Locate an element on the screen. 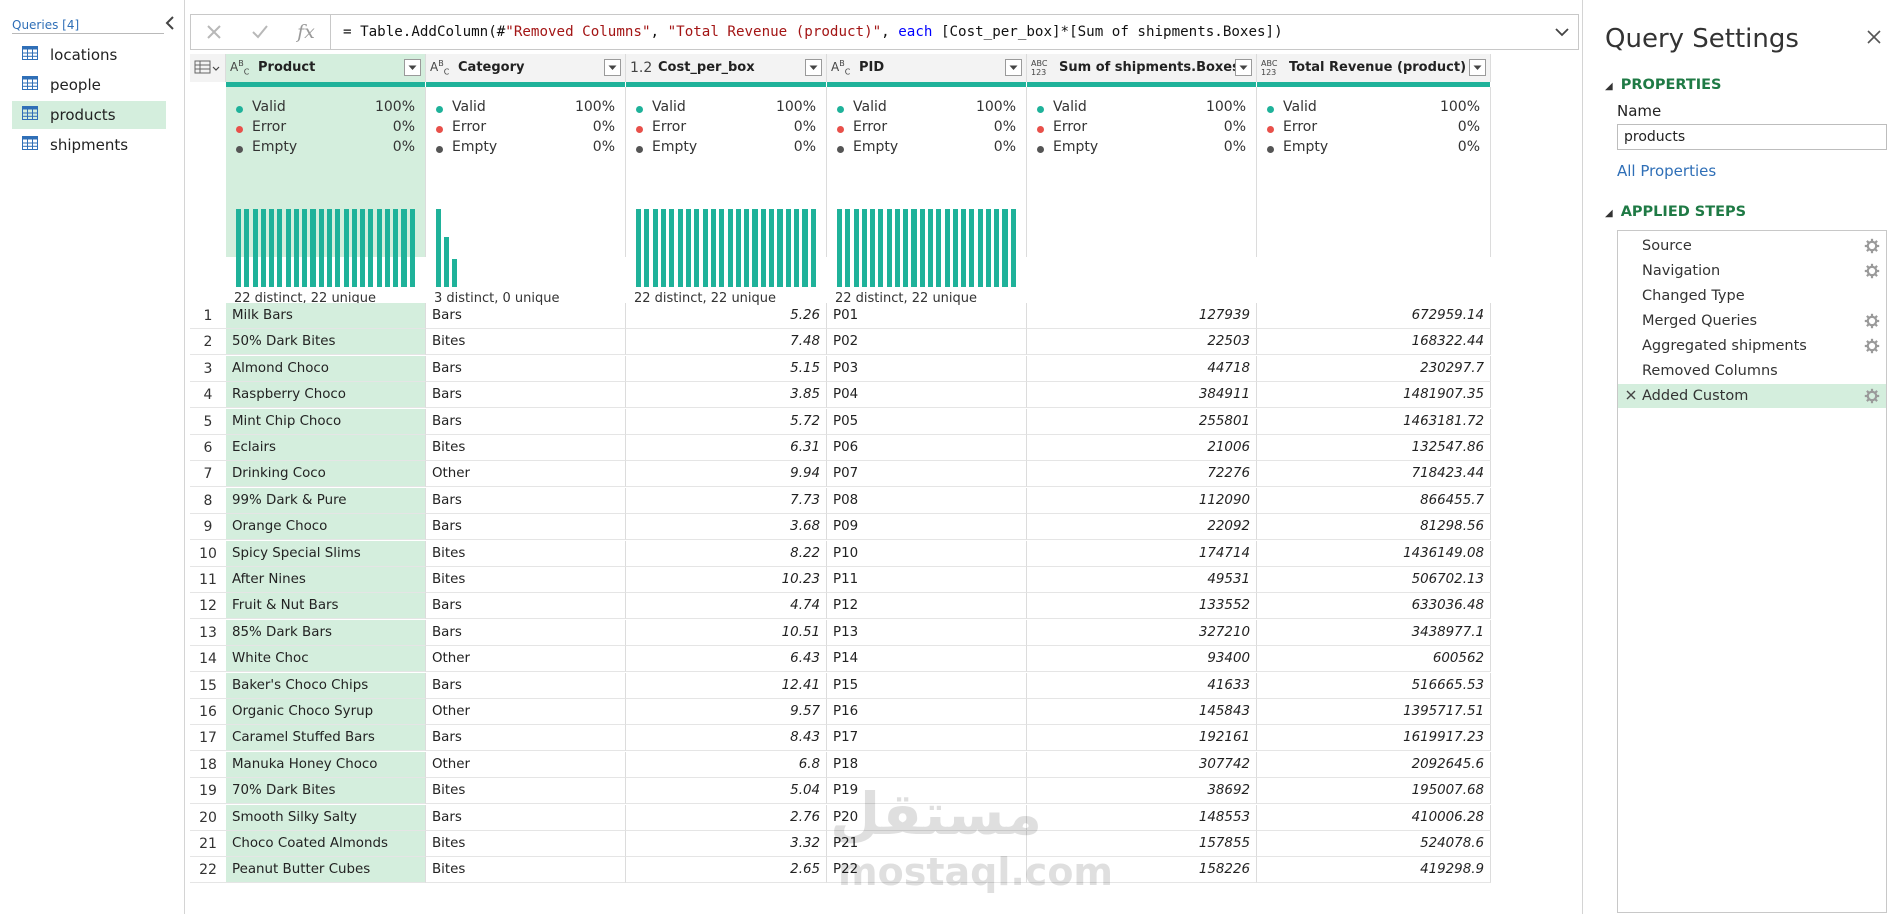  table-cell: 1436149.08 is located at coordinates (1374, 553).